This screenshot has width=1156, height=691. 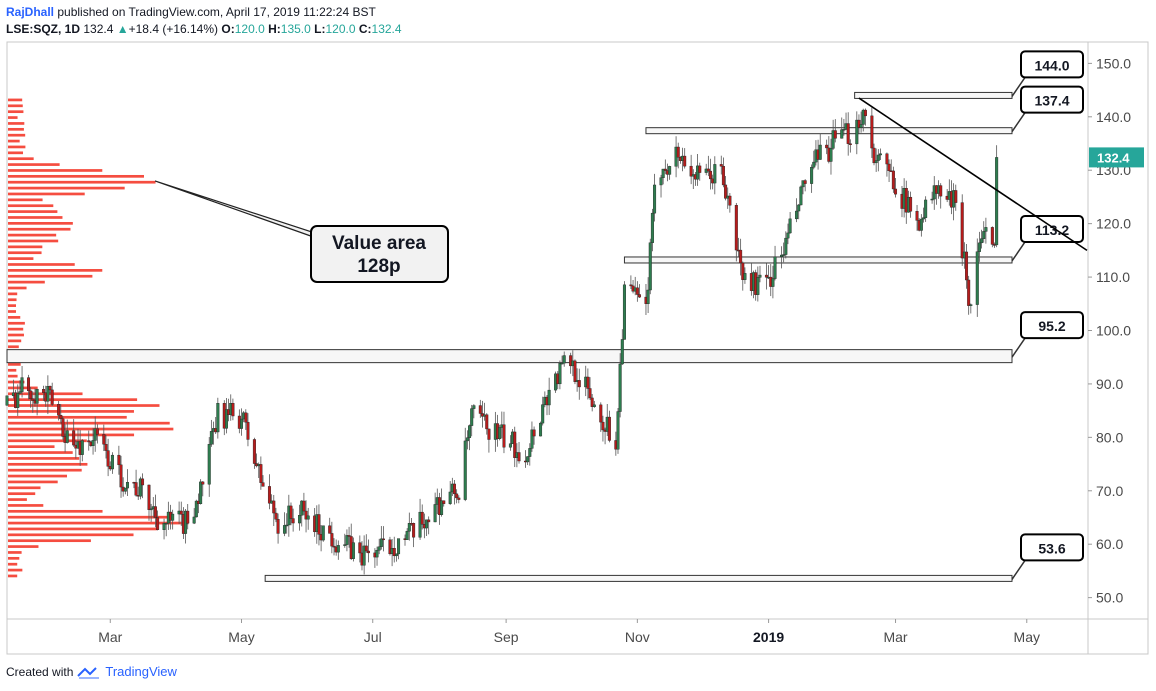 What do you see at coordinates (238, 210) in the screenshot?
I see `annotation-pointer` at bounding box center [238, 210].